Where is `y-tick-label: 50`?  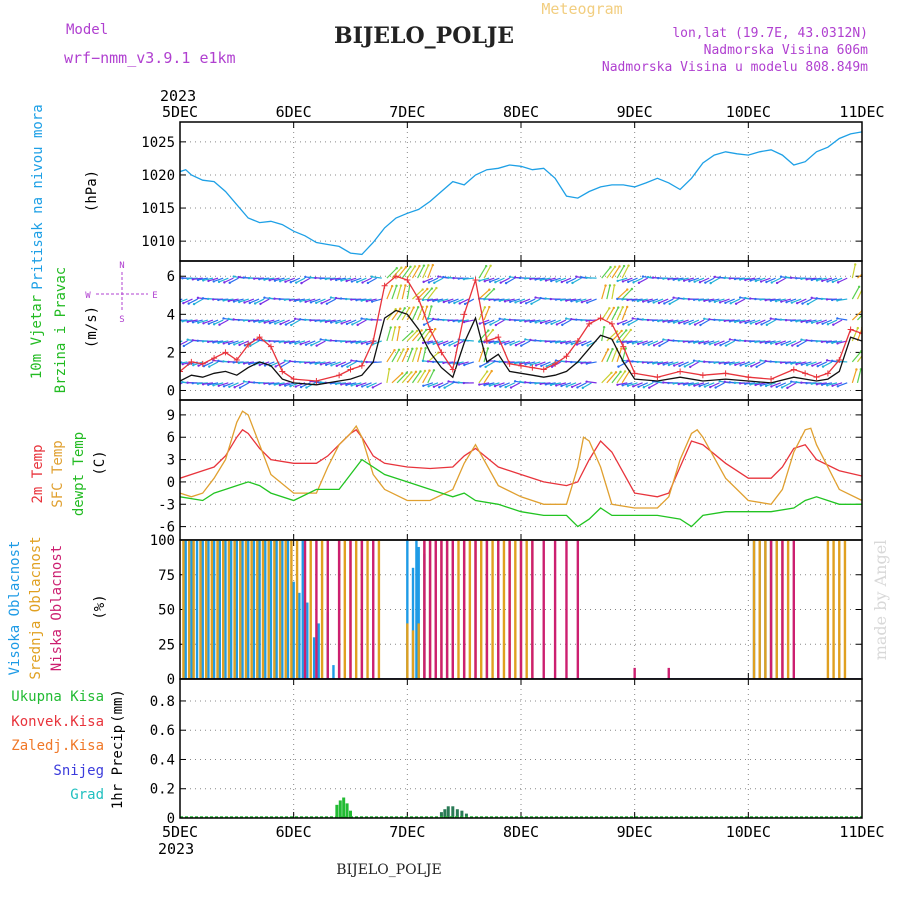 y-tick-label: 50 is located at coordinates (166, 611).